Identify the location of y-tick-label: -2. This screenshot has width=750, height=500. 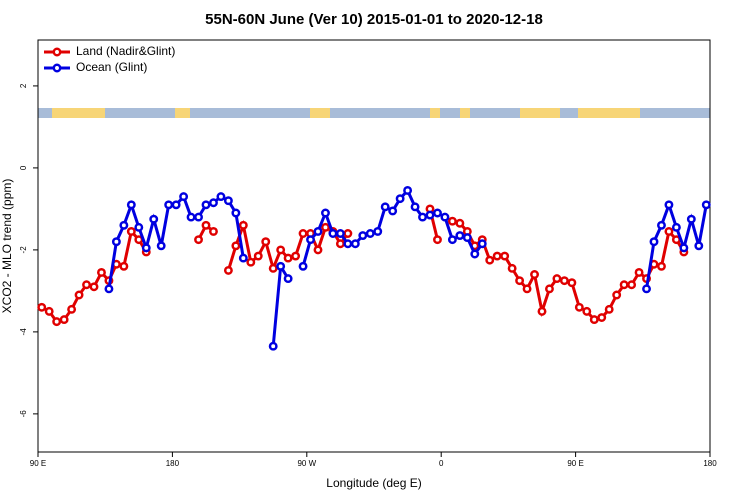
(23, 250).